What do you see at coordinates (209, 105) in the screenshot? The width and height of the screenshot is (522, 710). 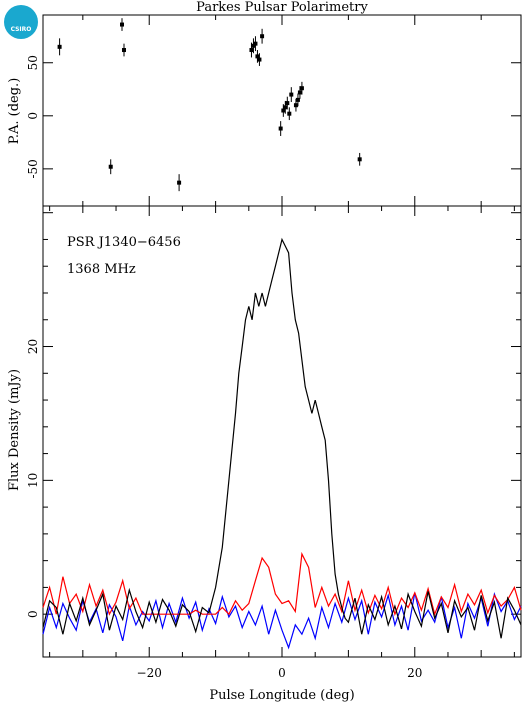 I see `pa-points` at bounding box center [209, 105].